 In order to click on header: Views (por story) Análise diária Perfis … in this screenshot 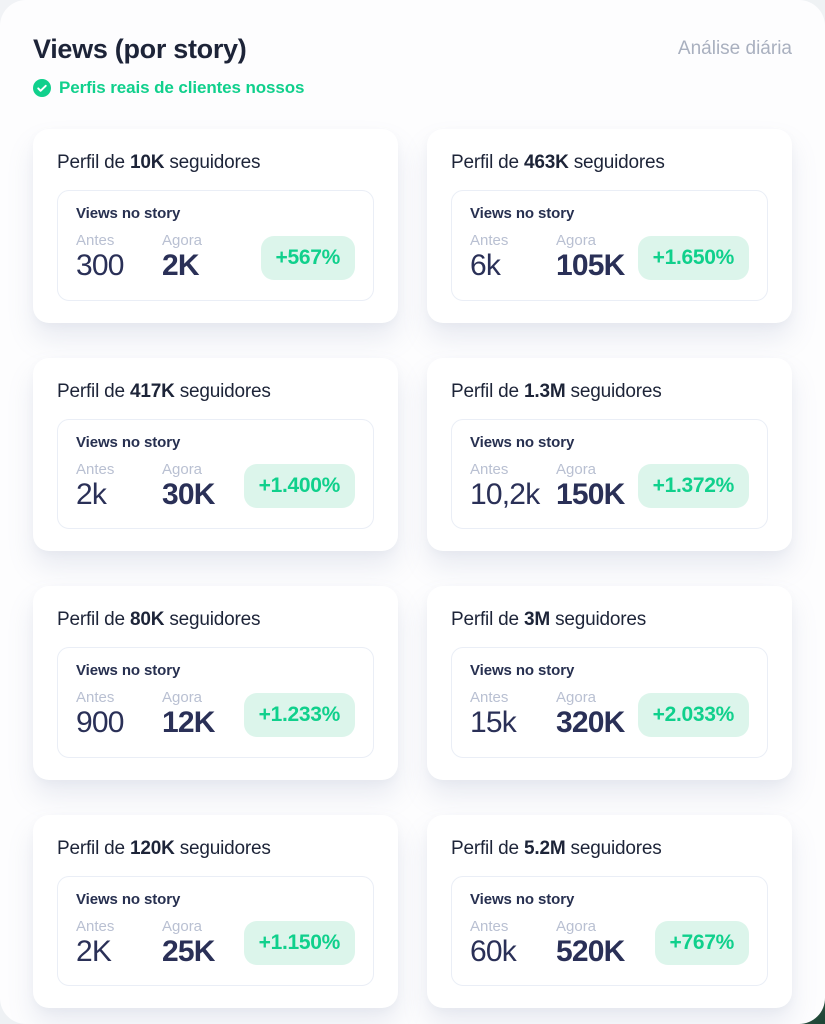, I will do `click(412, 49)`.